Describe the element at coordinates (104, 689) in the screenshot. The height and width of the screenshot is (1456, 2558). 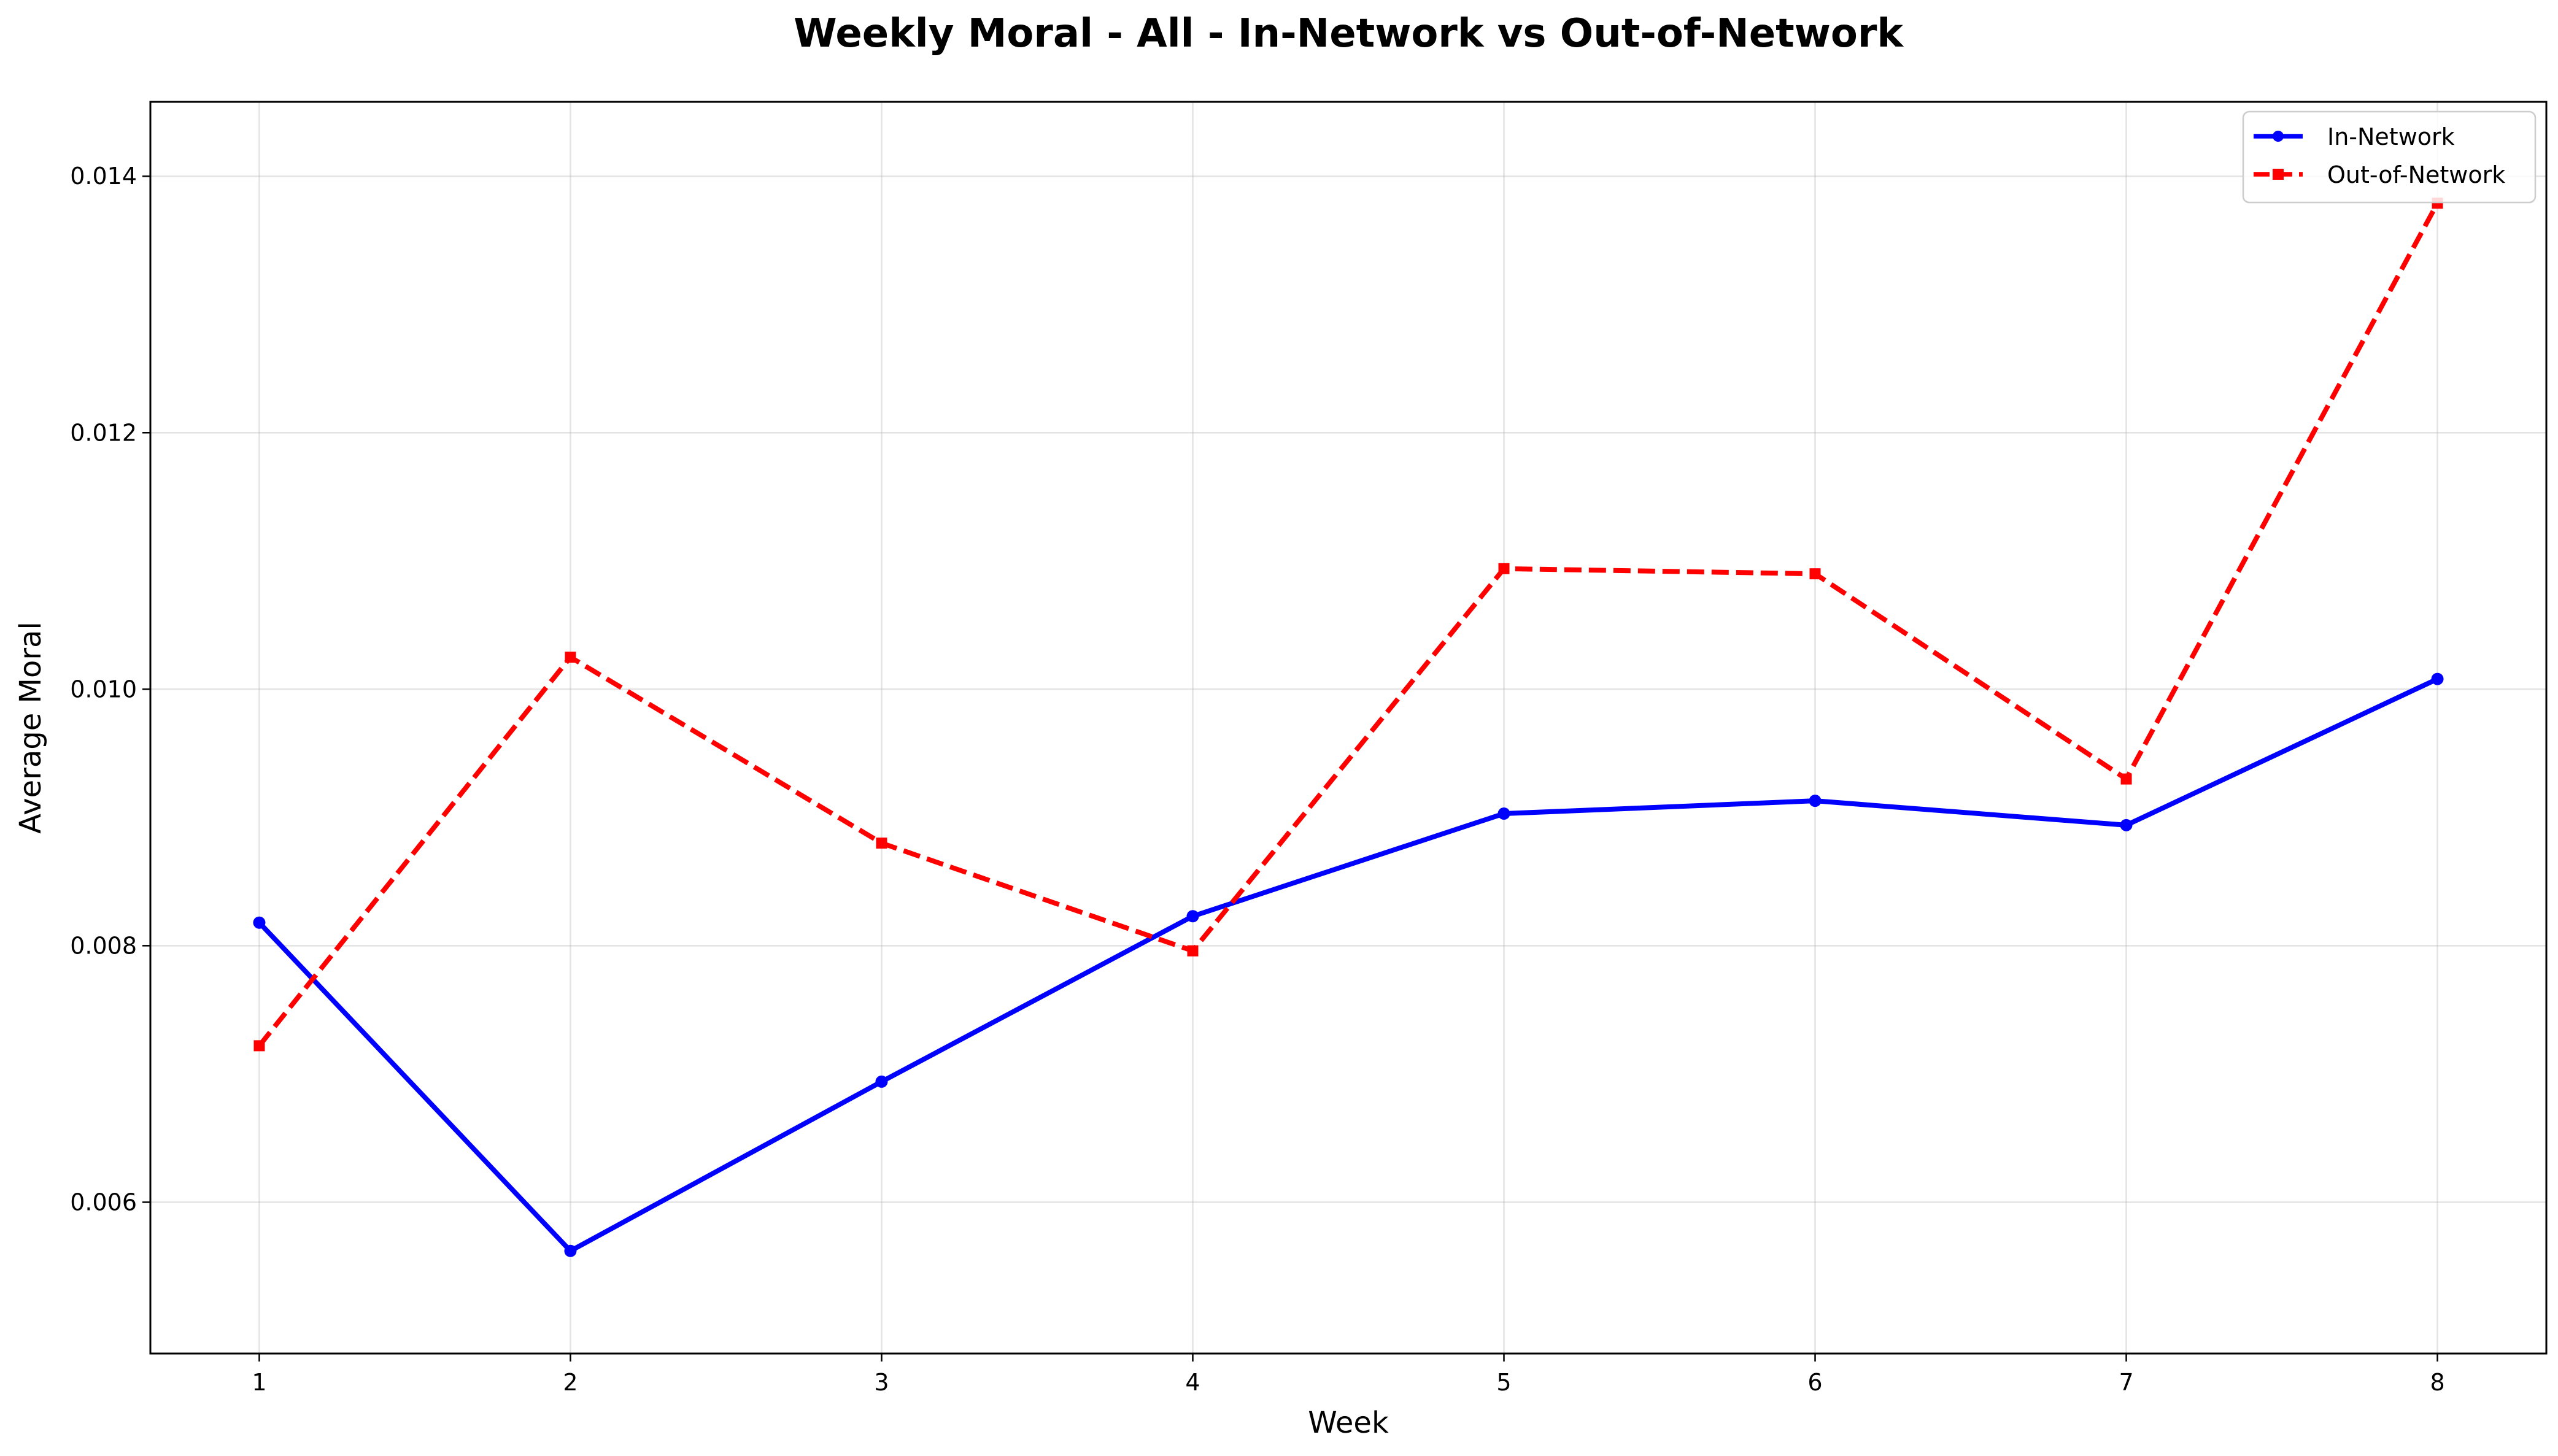
I see `y-tick-label: 0.010` at that location.